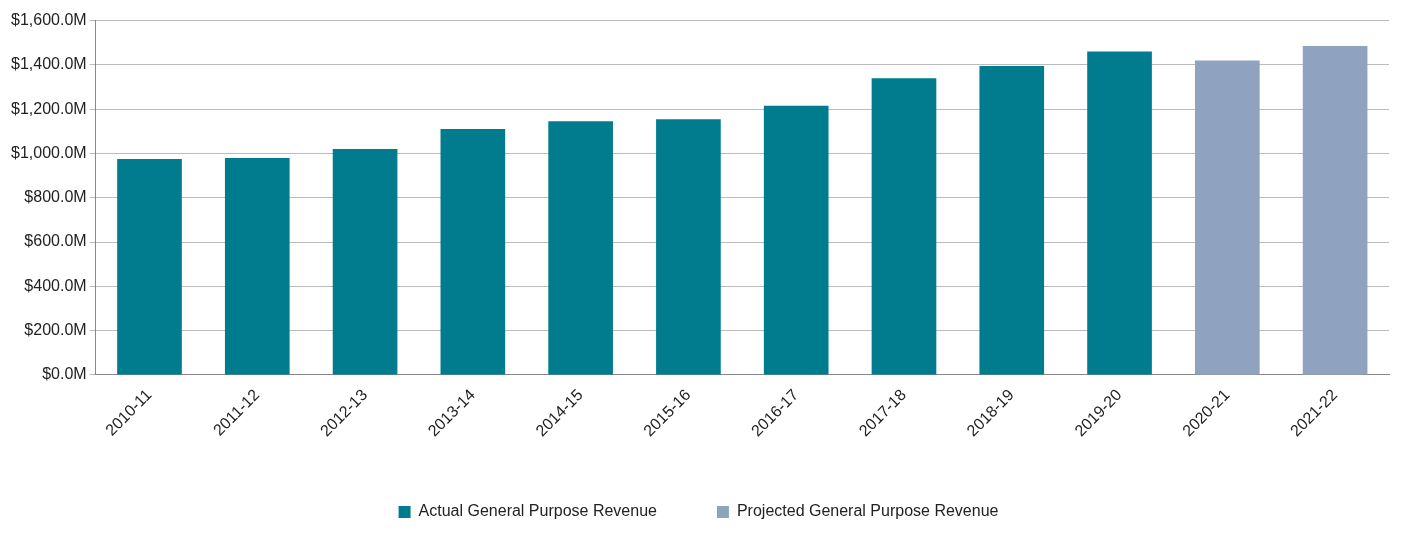 This screenshot has height=538, width=1405. Describe the element at coordinates (538, 511) in the screenshot. I see `legend-label: Actual General Purpose Revenue` at that location.